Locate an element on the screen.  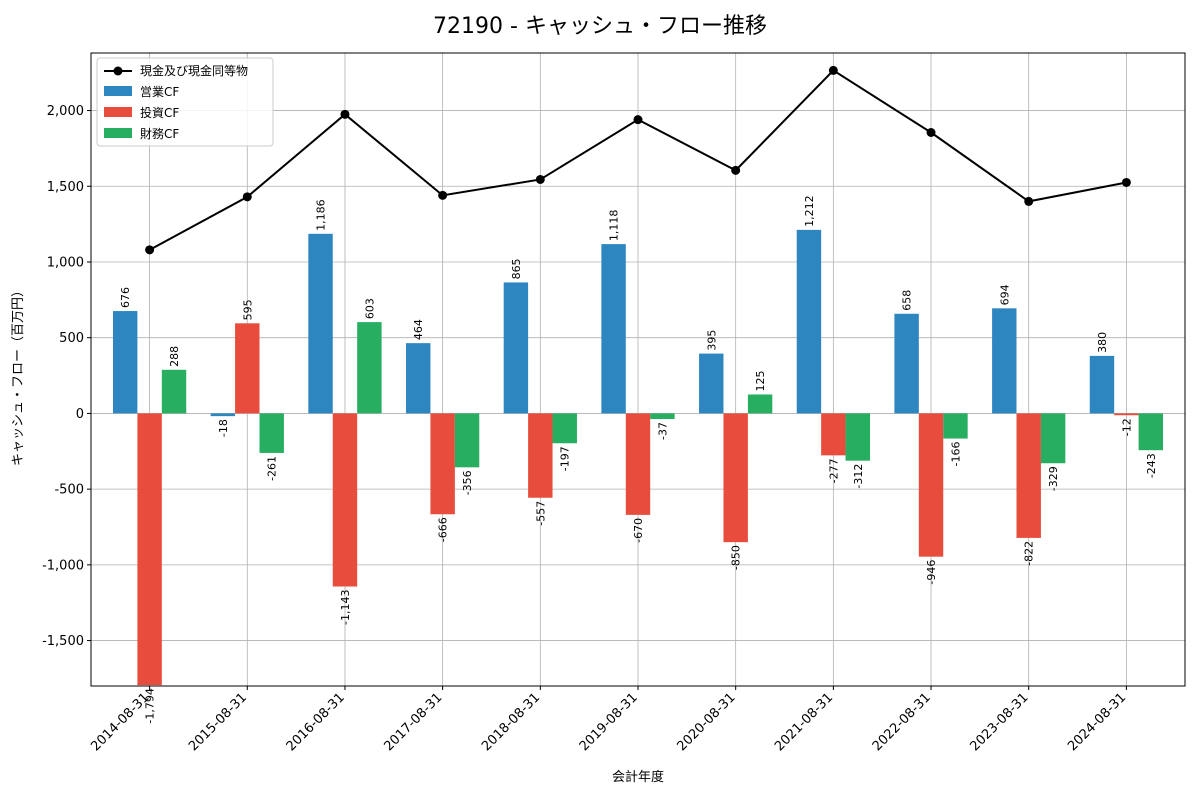
bar-value-label: -557 is located at coordinates (540, 513).